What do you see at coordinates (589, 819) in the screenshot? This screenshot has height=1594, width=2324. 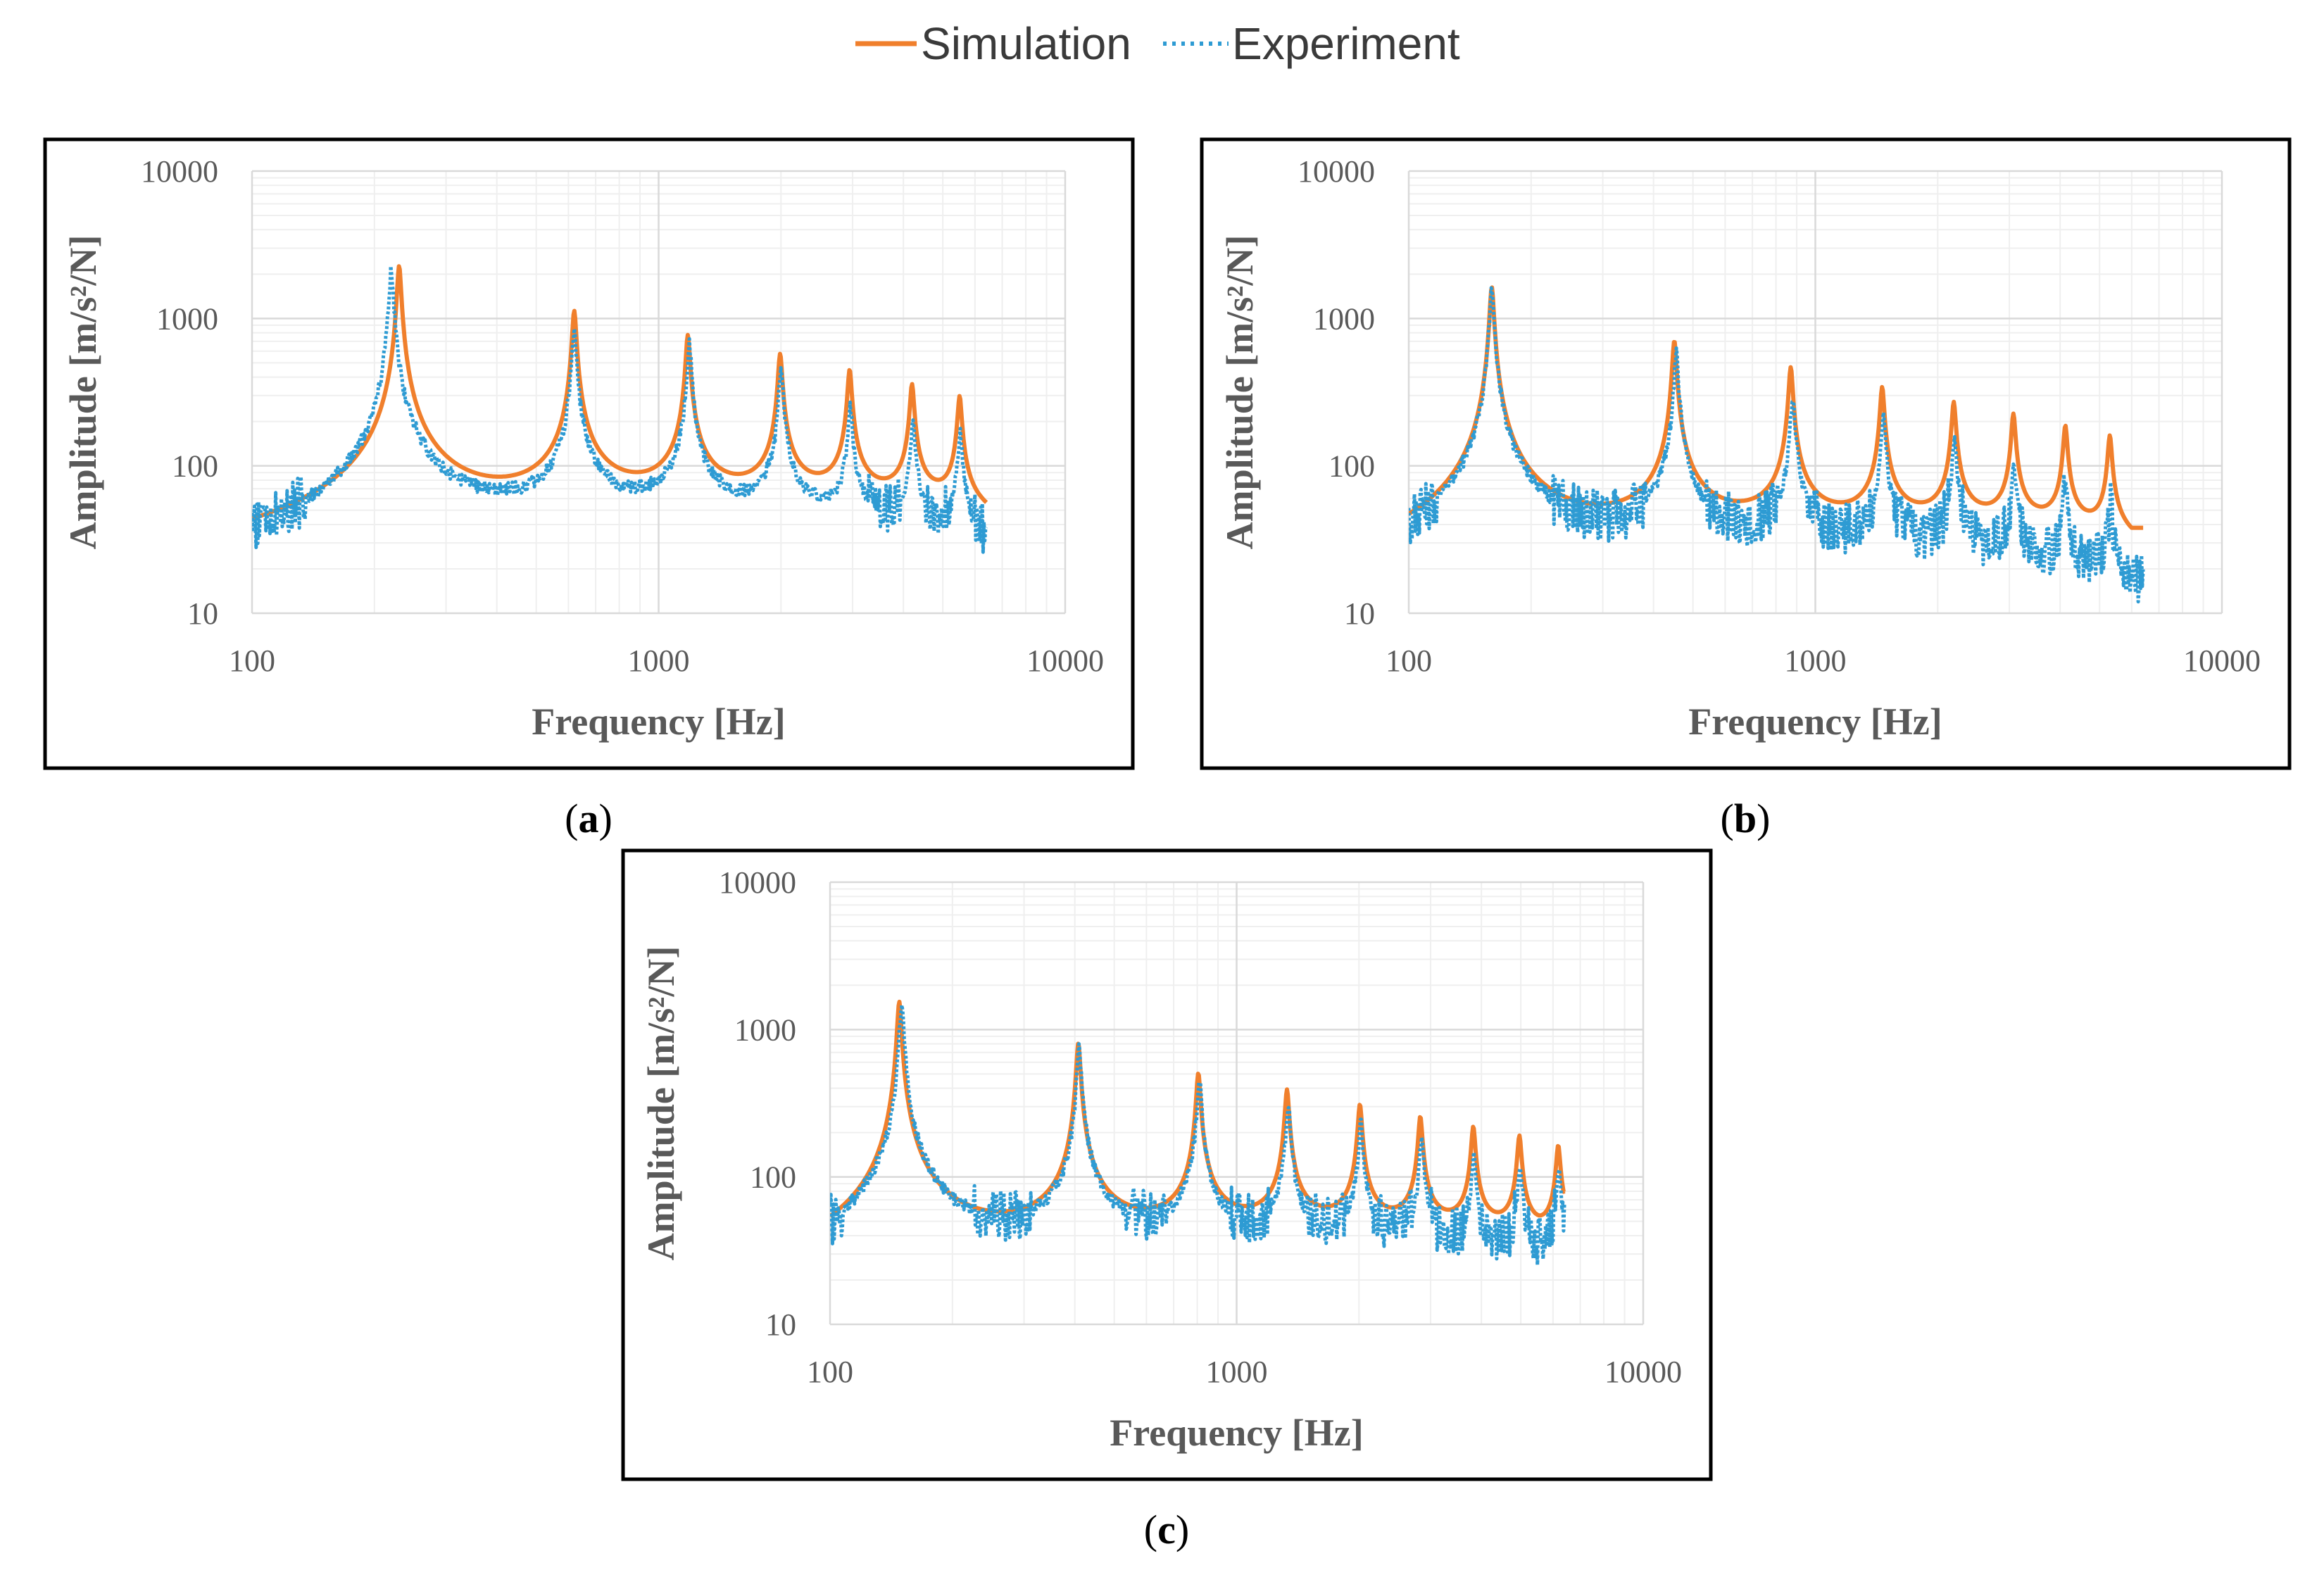 I see `panel-a-label: (a)` at bounding box center [589, 819].